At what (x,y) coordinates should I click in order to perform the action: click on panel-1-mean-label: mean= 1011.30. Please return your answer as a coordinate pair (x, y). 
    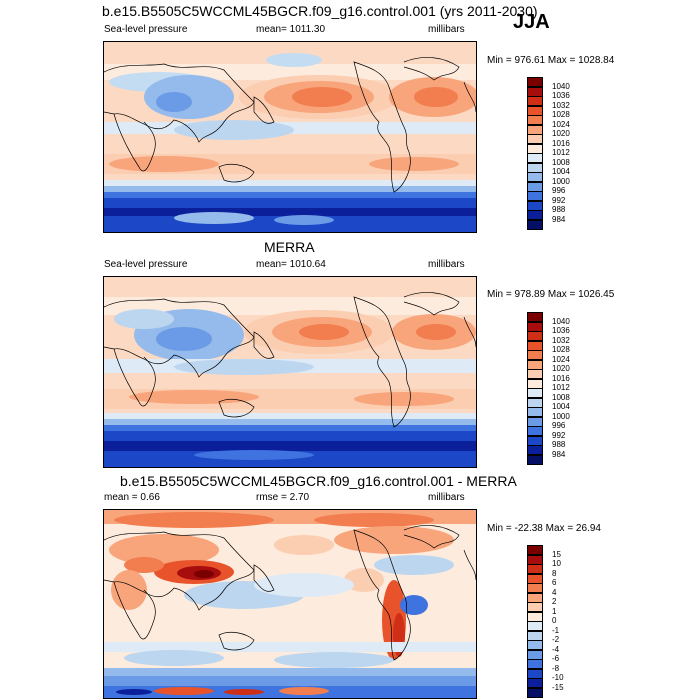
    Looking at the image, I should click on (291, 29).